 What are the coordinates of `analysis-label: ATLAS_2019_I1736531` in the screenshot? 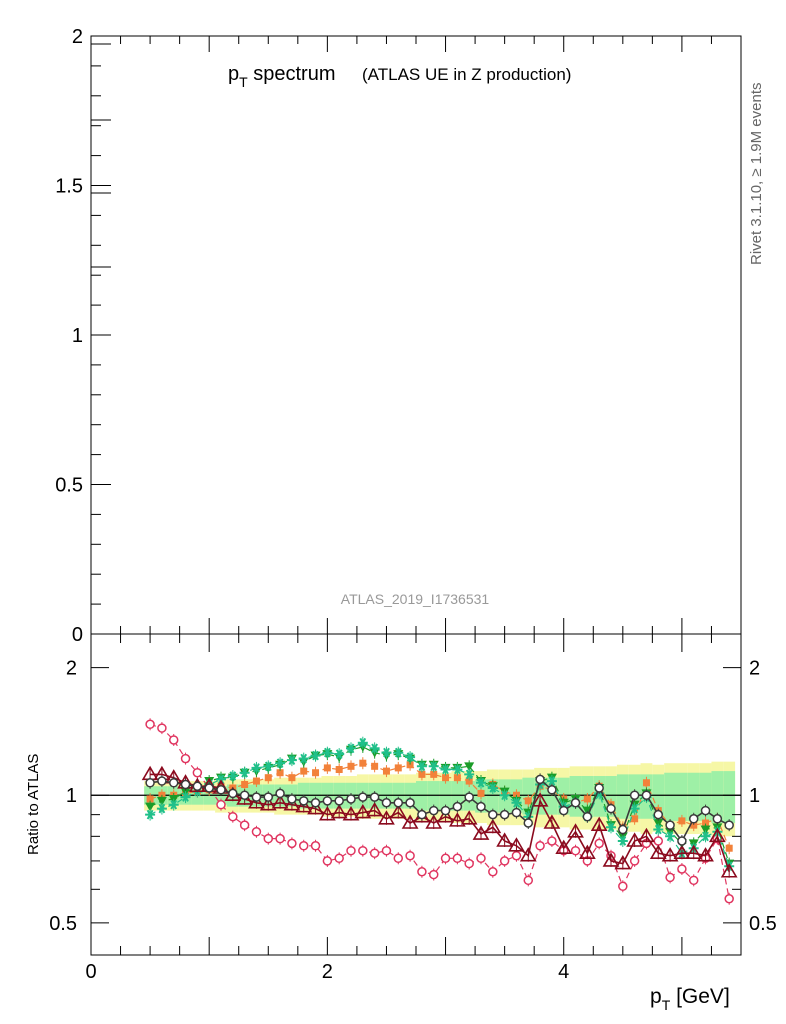 It's located at (415, 599).